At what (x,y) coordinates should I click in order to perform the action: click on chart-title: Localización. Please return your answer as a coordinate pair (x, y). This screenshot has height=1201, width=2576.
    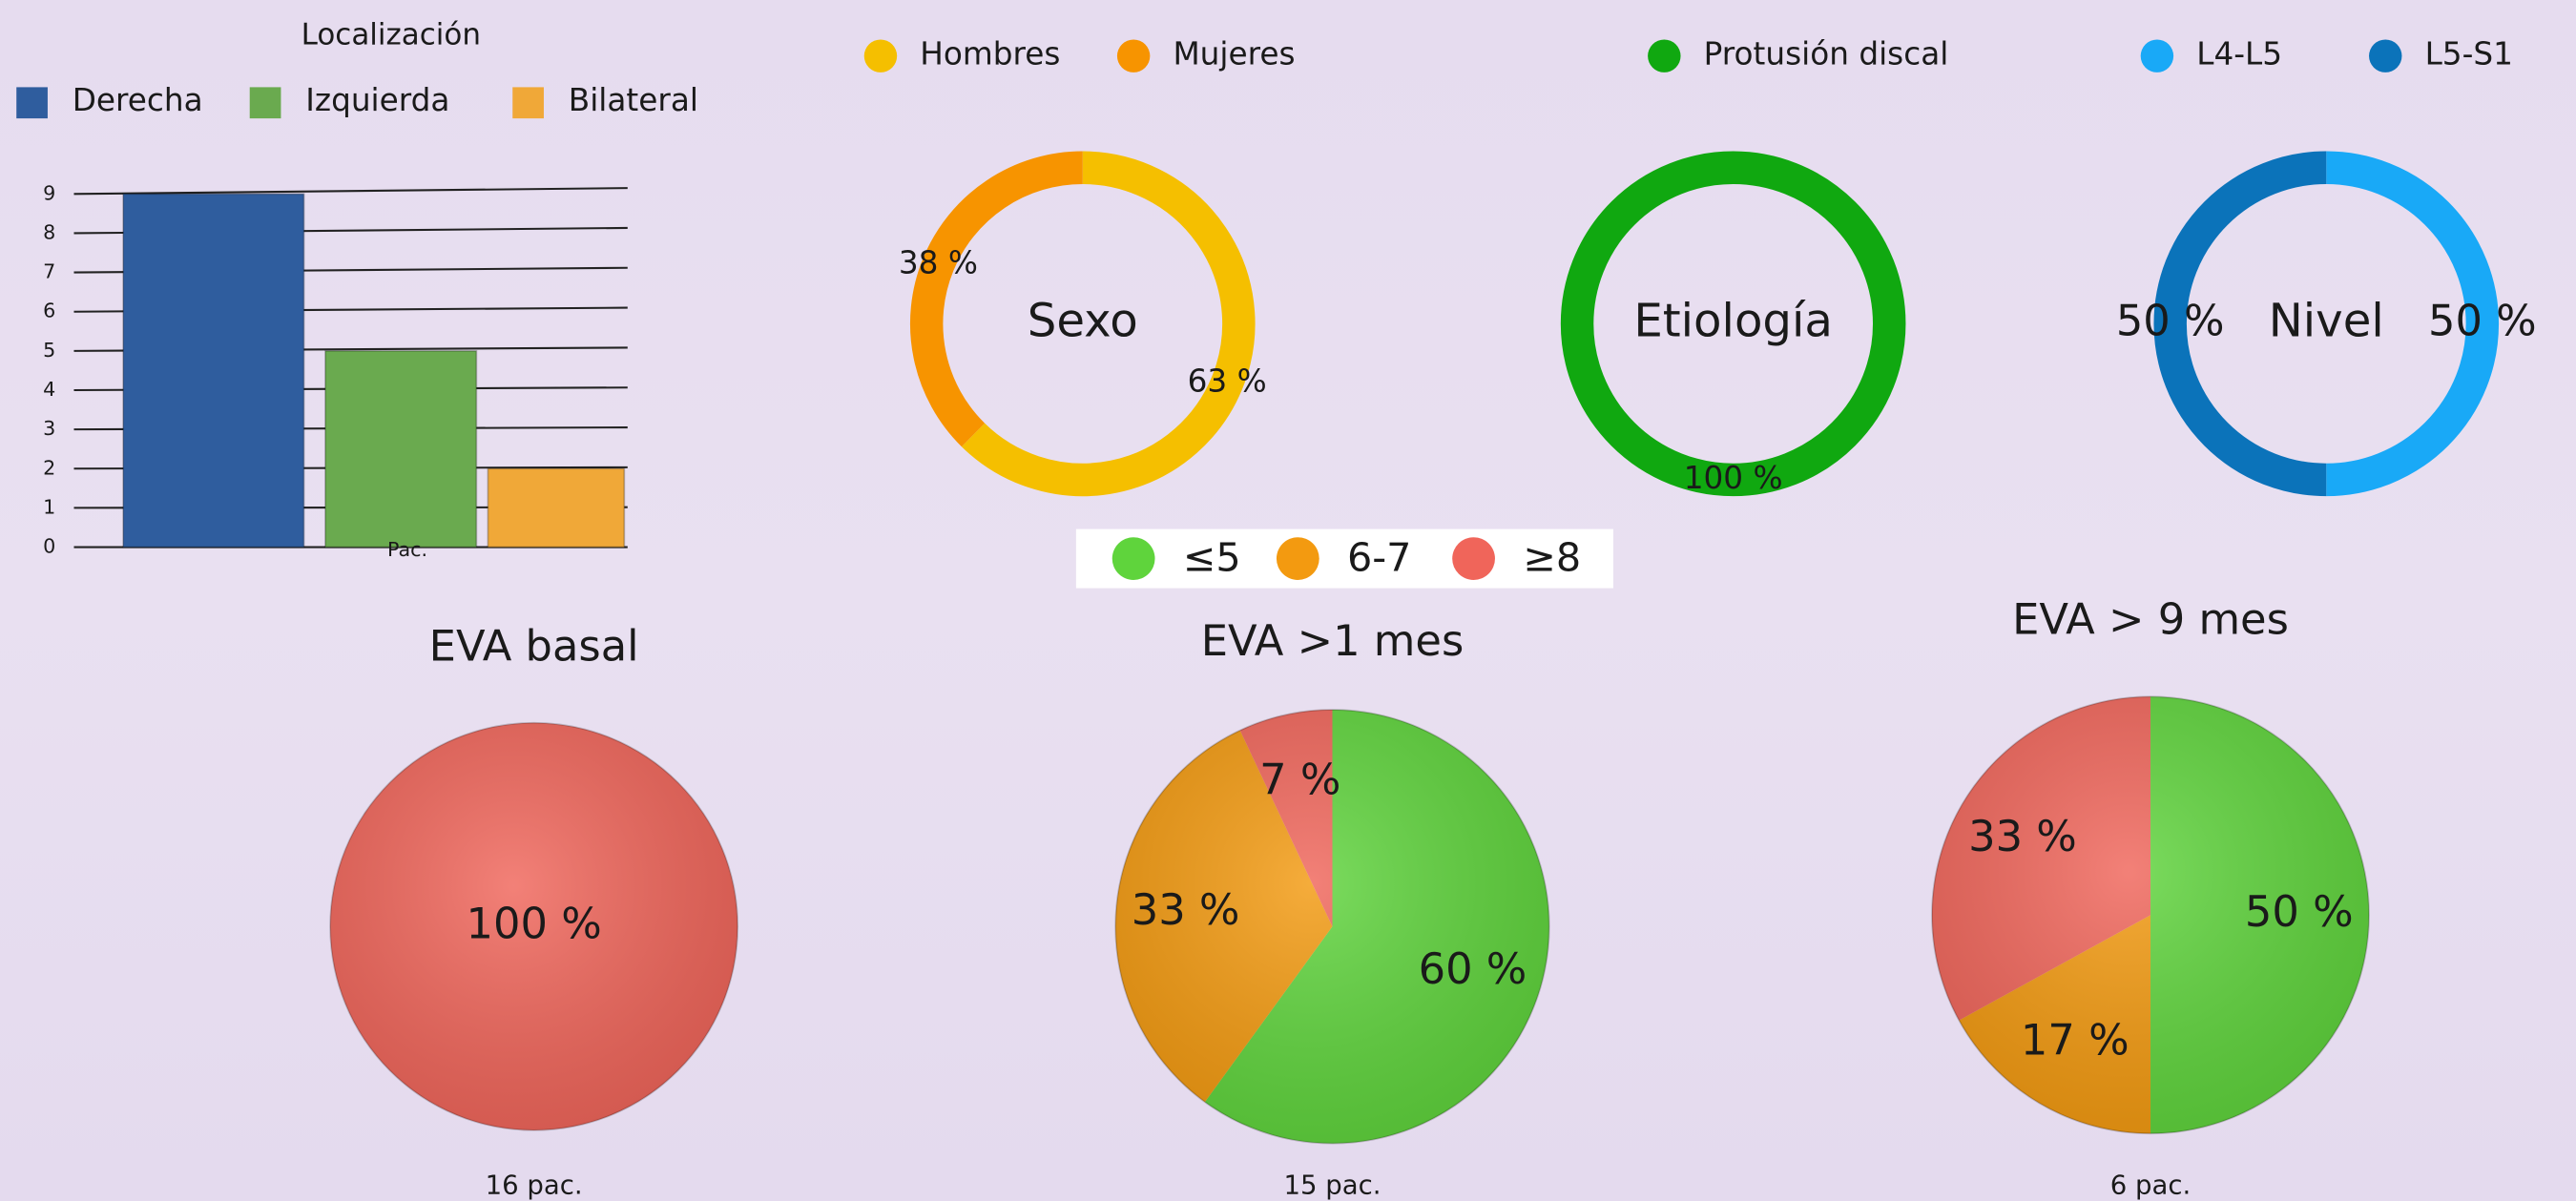
    Looking at the image, I should click on (391, 35).